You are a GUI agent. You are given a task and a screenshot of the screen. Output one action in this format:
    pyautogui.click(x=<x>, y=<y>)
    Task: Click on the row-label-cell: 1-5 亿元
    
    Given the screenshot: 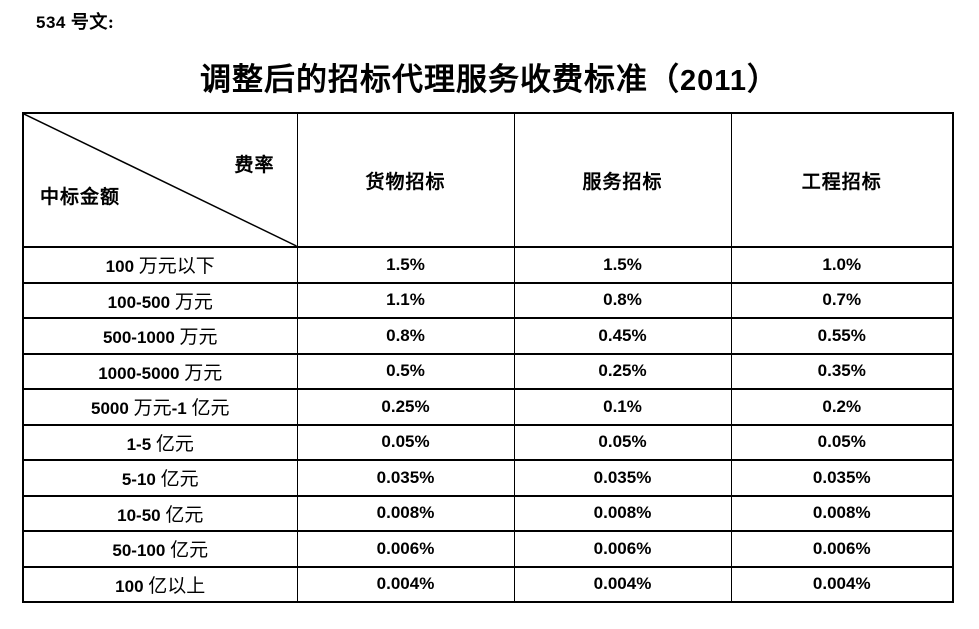 What is the action you would take?
    pyautogui.click(x=160, y=442)
    